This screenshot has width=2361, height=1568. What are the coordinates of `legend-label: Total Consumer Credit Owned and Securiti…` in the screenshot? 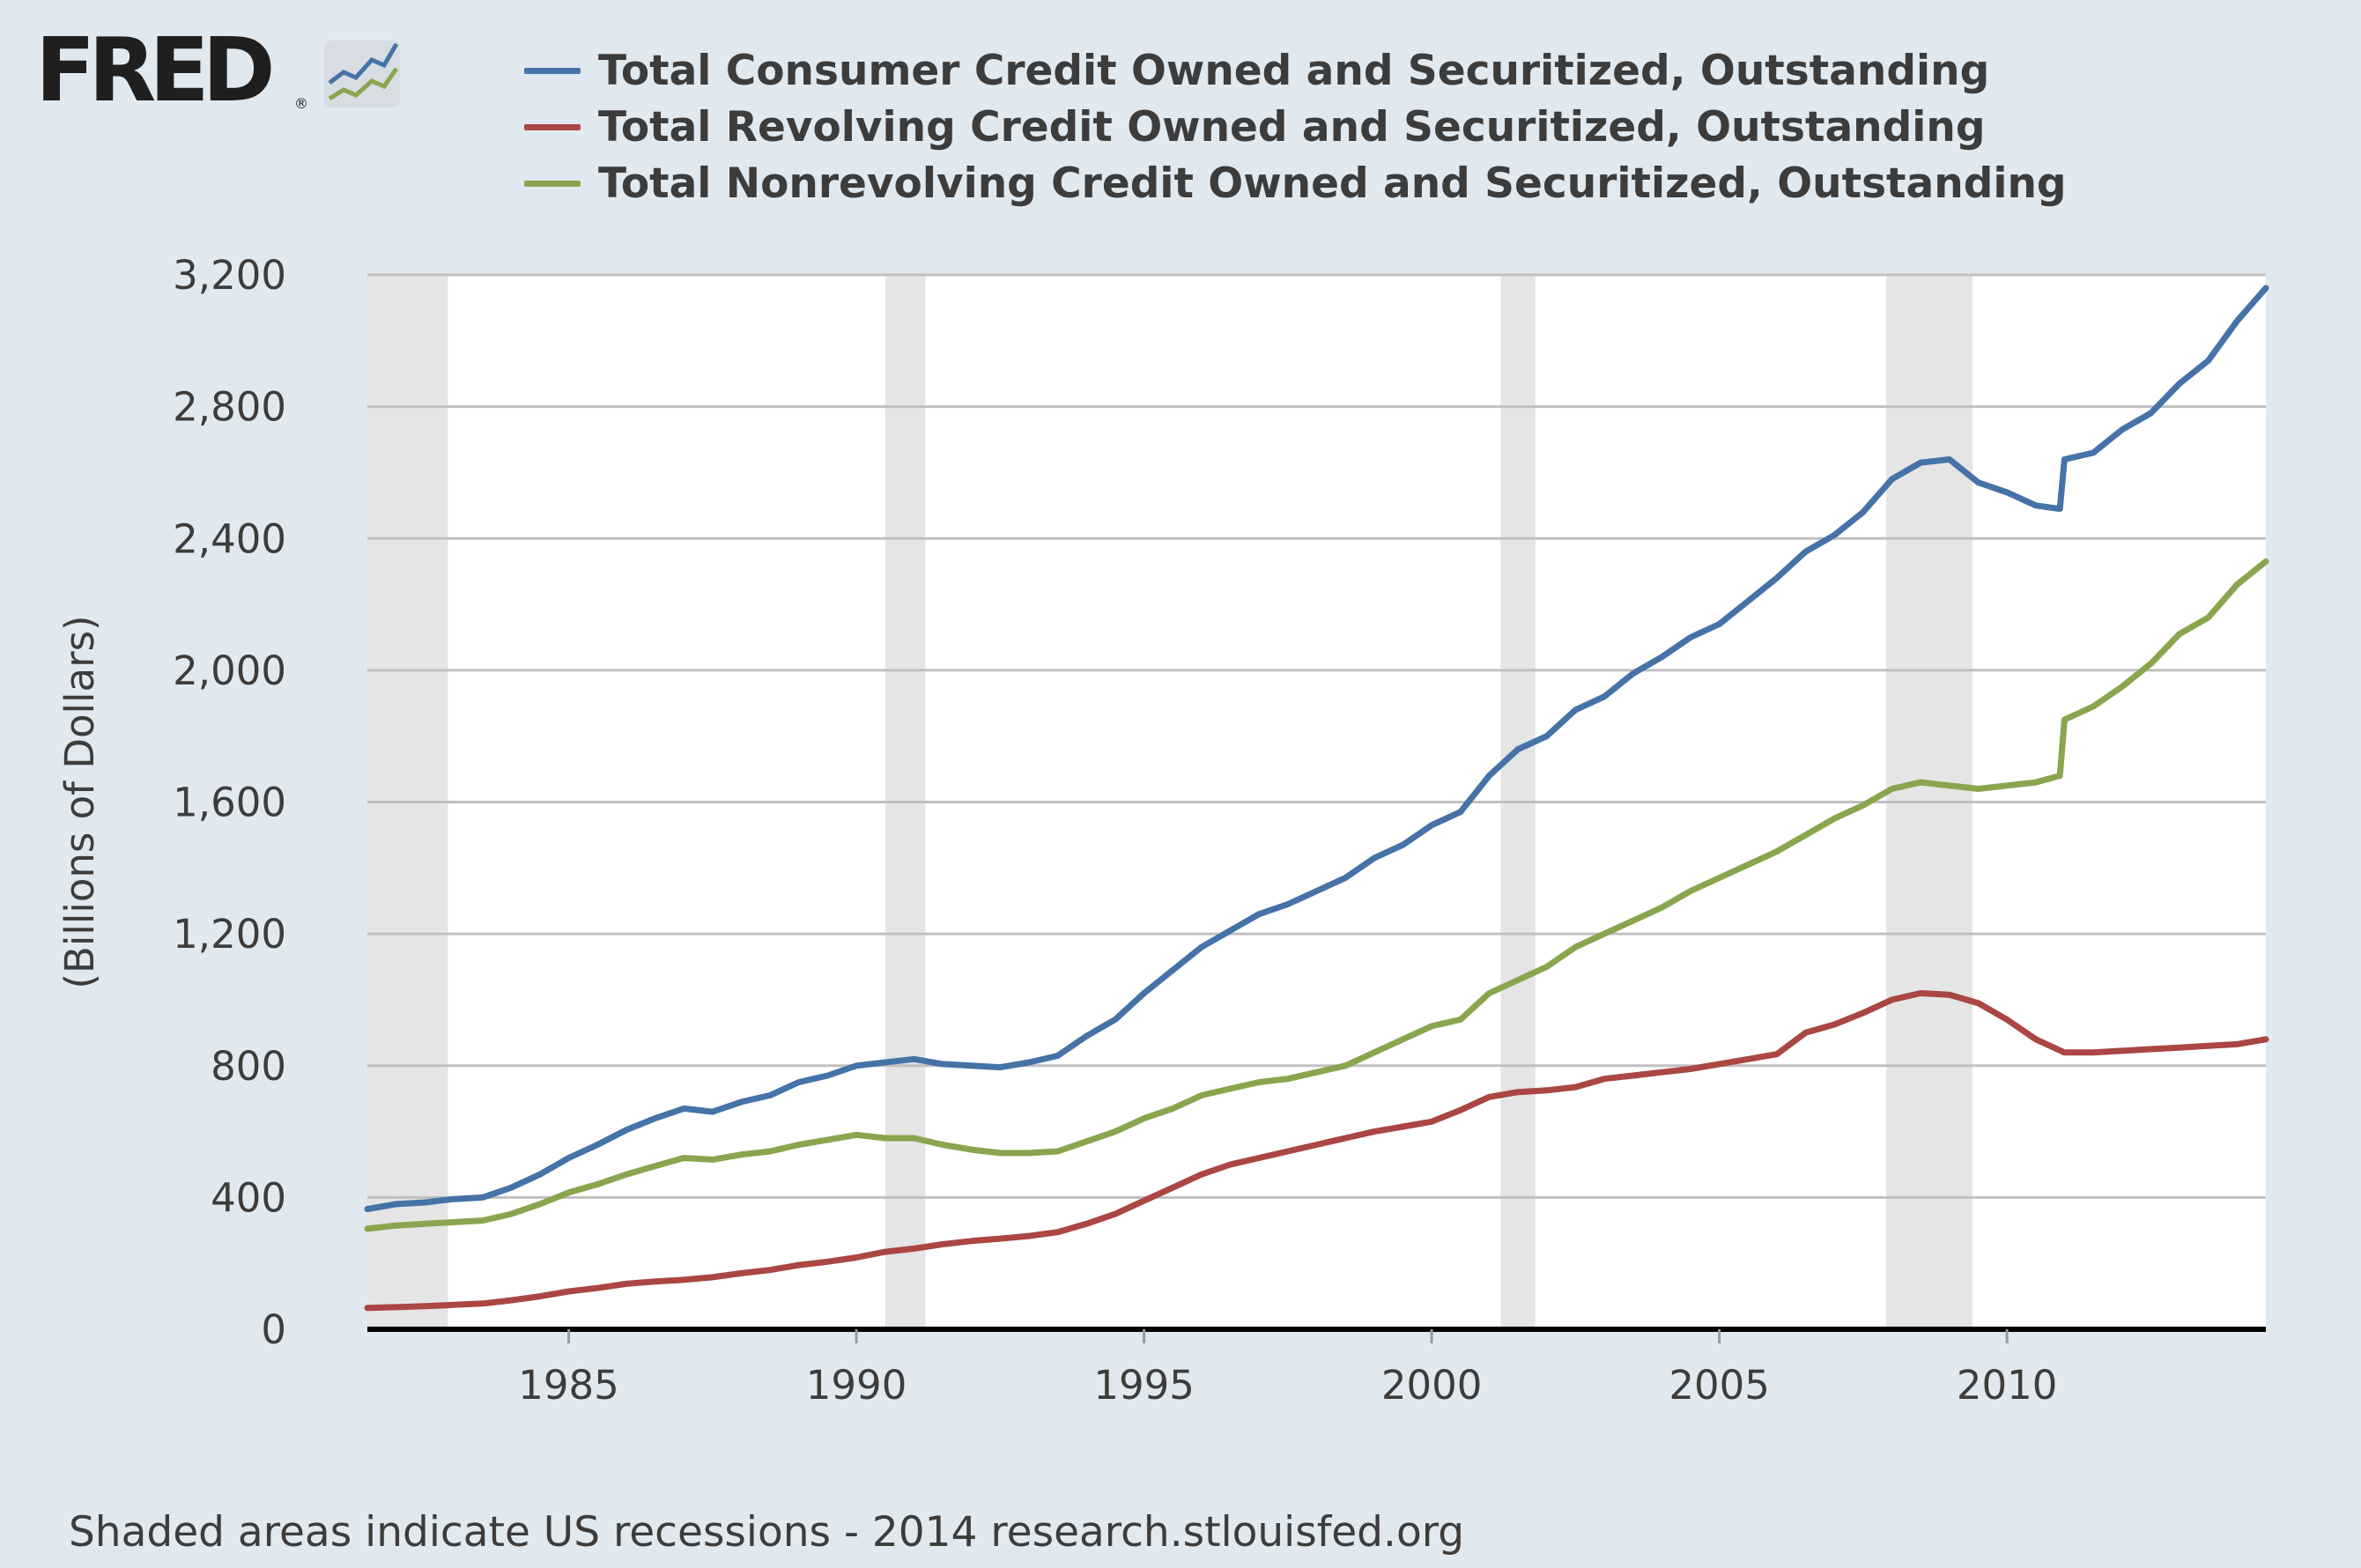 It's located at (1294, 70).